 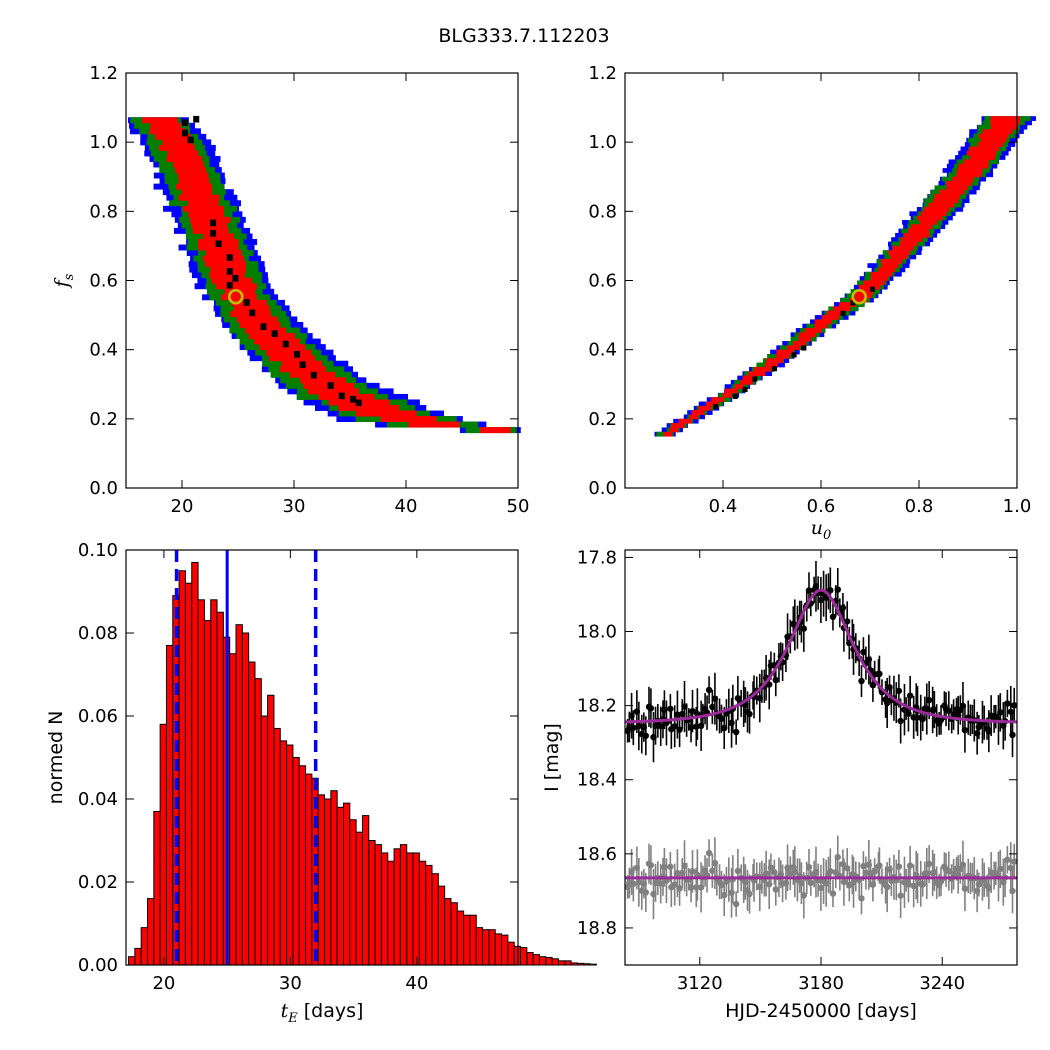 I want to click on x-axis-label: tE [days], so click(x=322, y=1013).